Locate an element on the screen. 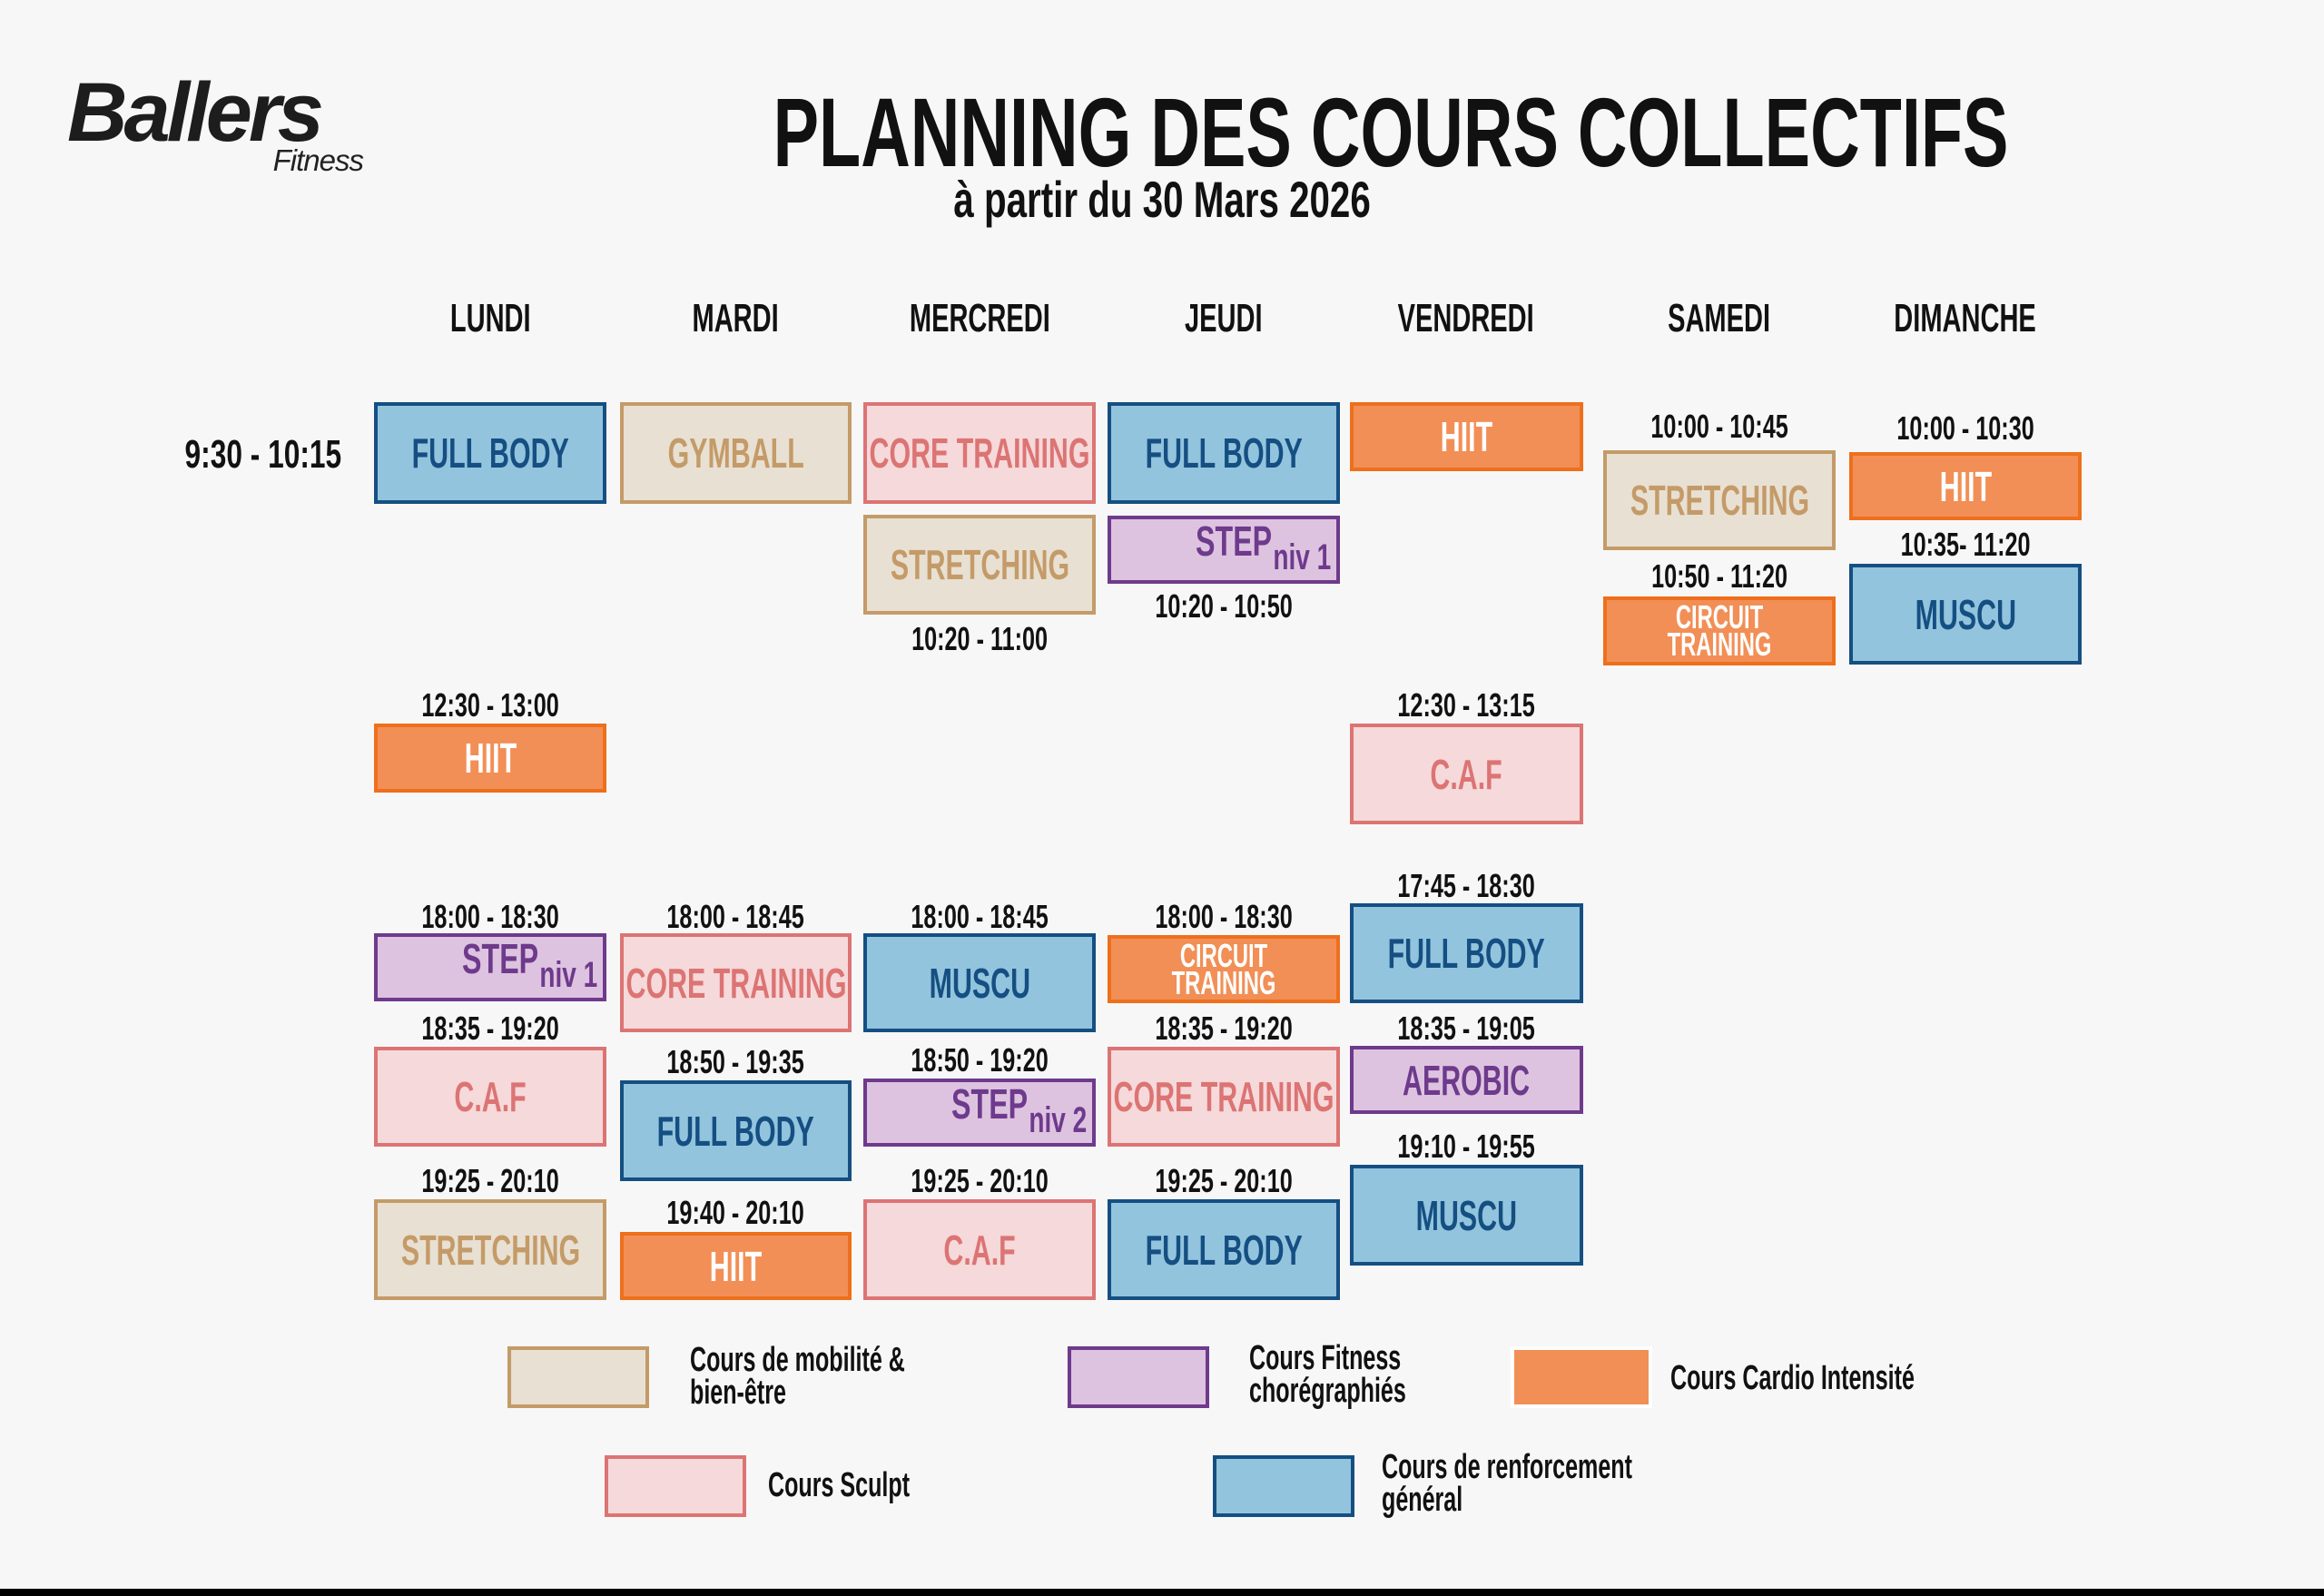 Image resolution: width=2324 pixels, height=1596 pixels. class-mardi-full-body: FULL BODY is located at coordinates (736, 1130).